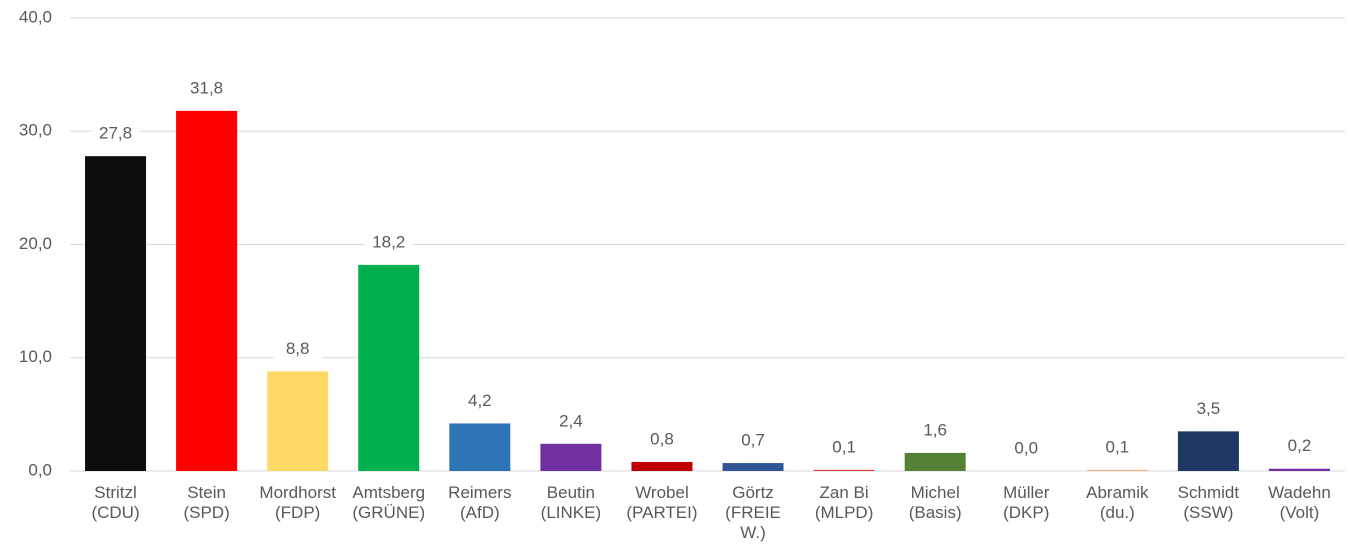  What do you see at coordinates (844, 492) in the screenshot?
I see `x-tick-label-line: Zan Bi` at bounding box center [844, 492].